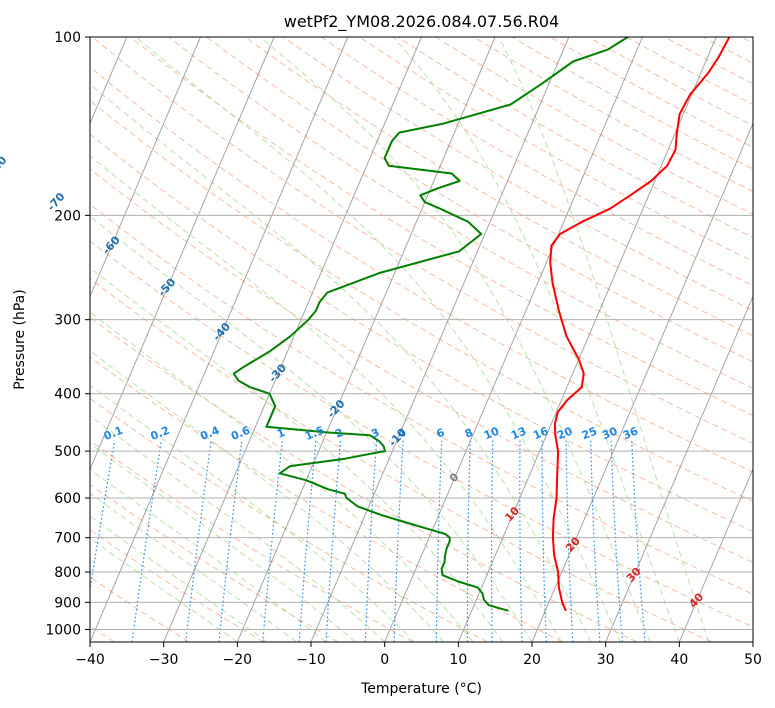 The height and width of the screenshot is (708, 775). I want to click on y-tick-label: 800, so click(67, 573).